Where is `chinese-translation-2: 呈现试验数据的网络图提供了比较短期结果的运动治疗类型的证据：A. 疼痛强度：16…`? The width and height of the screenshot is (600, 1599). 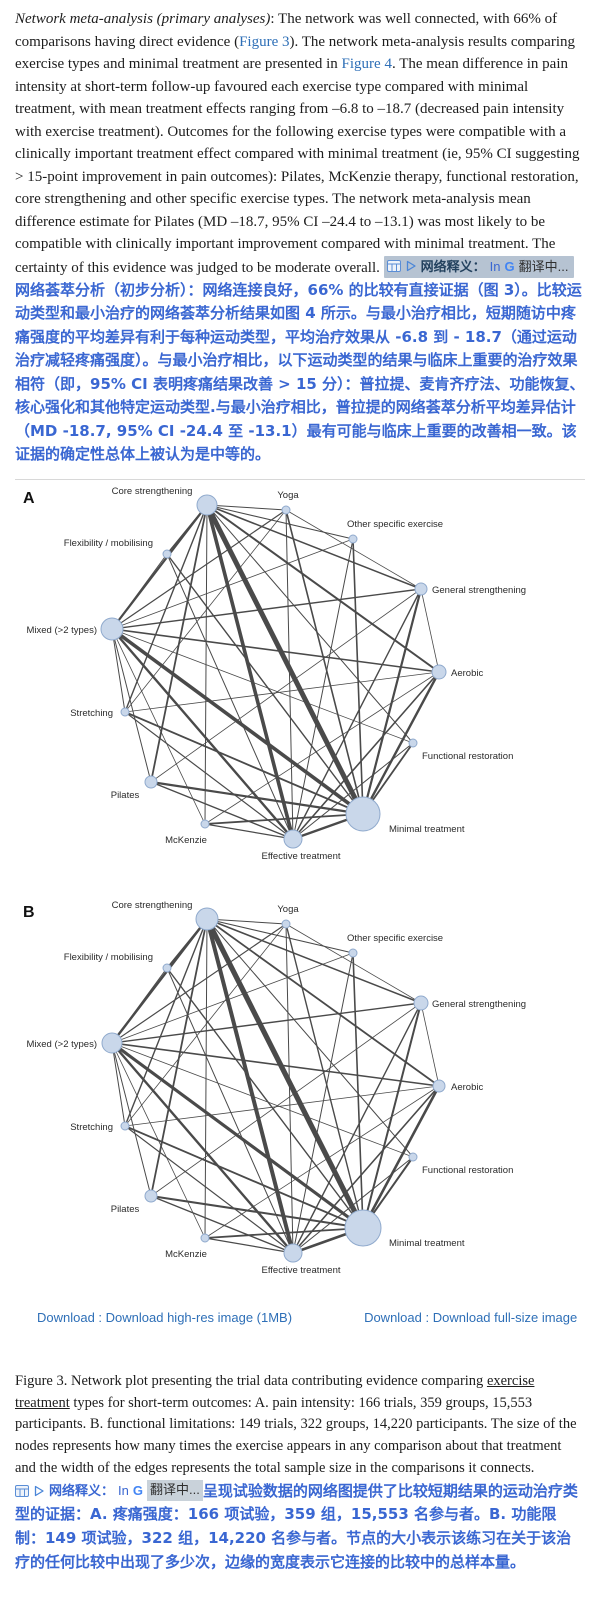
chinese-translation-2: 呈现试验数据的网络图提供了比较短期结果的运动治疗类型的证据：A. 疼痛强度：16… is located at coordinates (296, 1526).